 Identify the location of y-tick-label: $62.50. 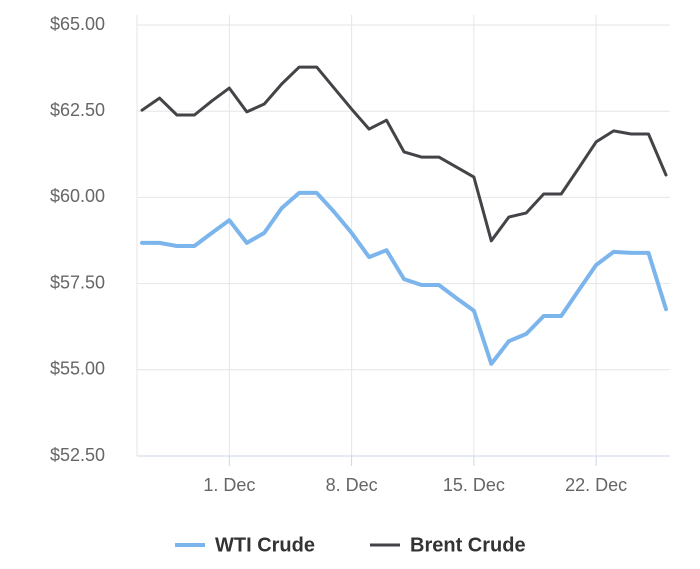
(77, 110).